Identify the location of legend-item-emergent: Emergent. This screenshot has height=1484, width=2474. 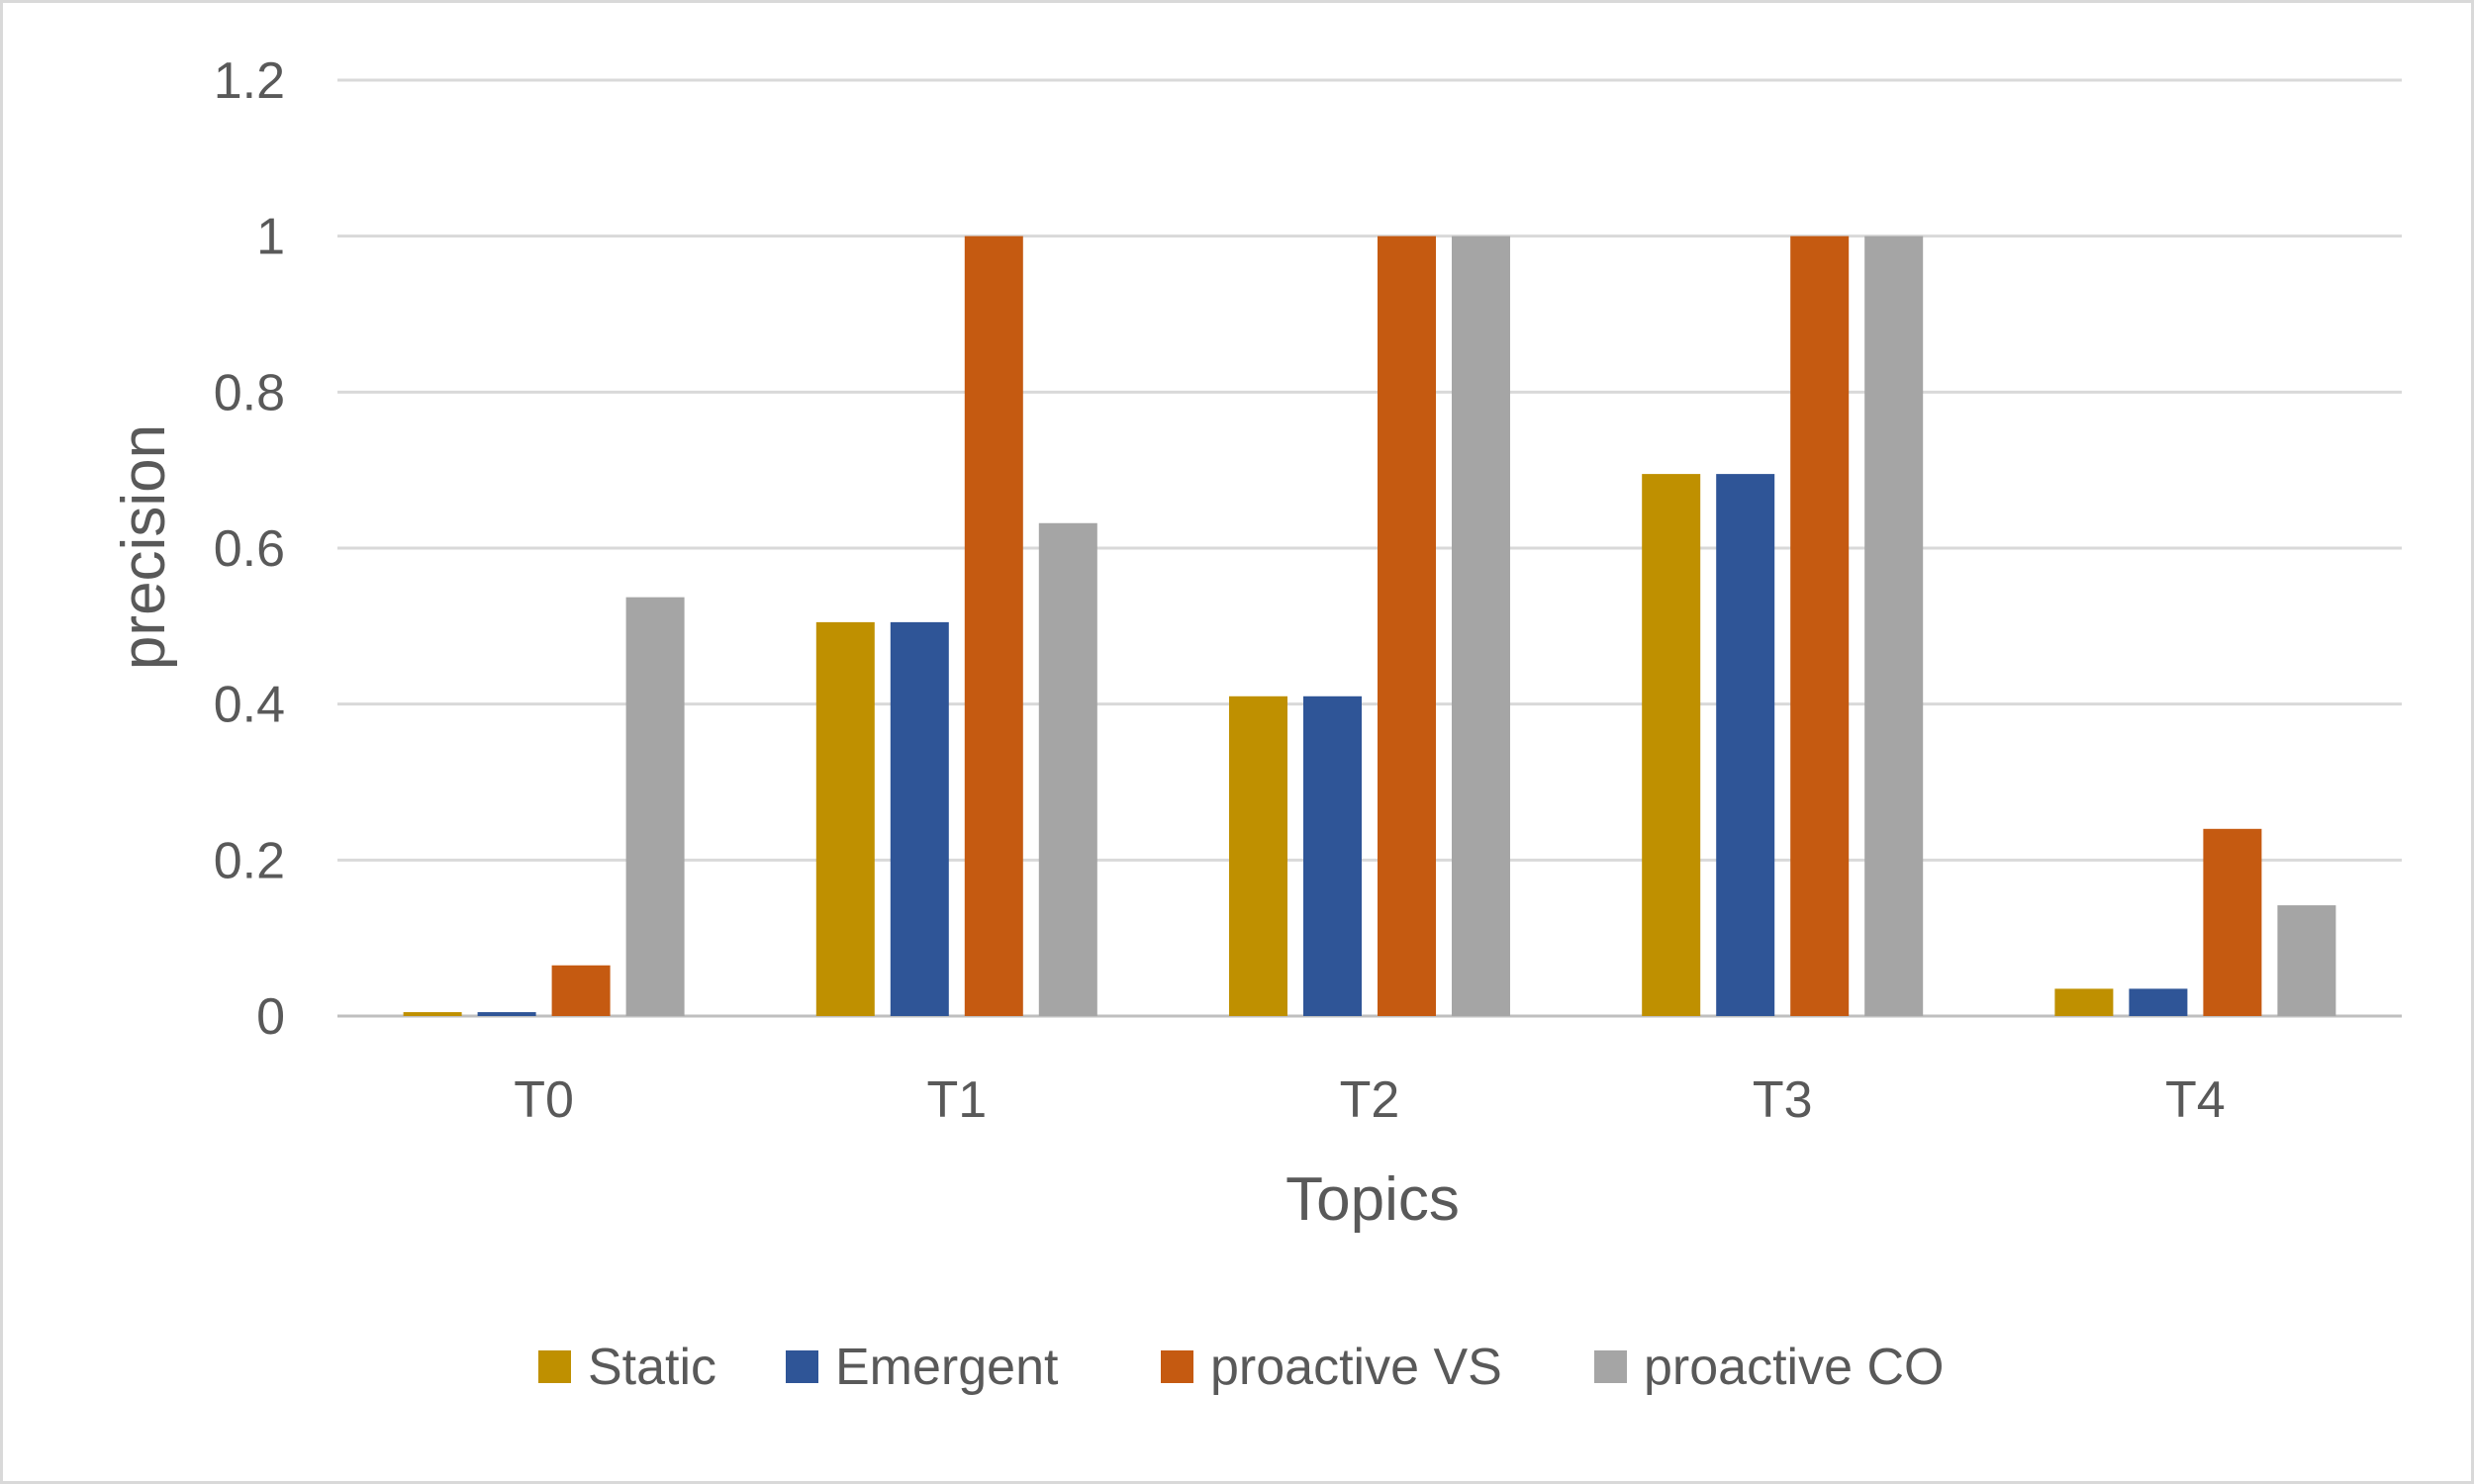
(923, 1367).